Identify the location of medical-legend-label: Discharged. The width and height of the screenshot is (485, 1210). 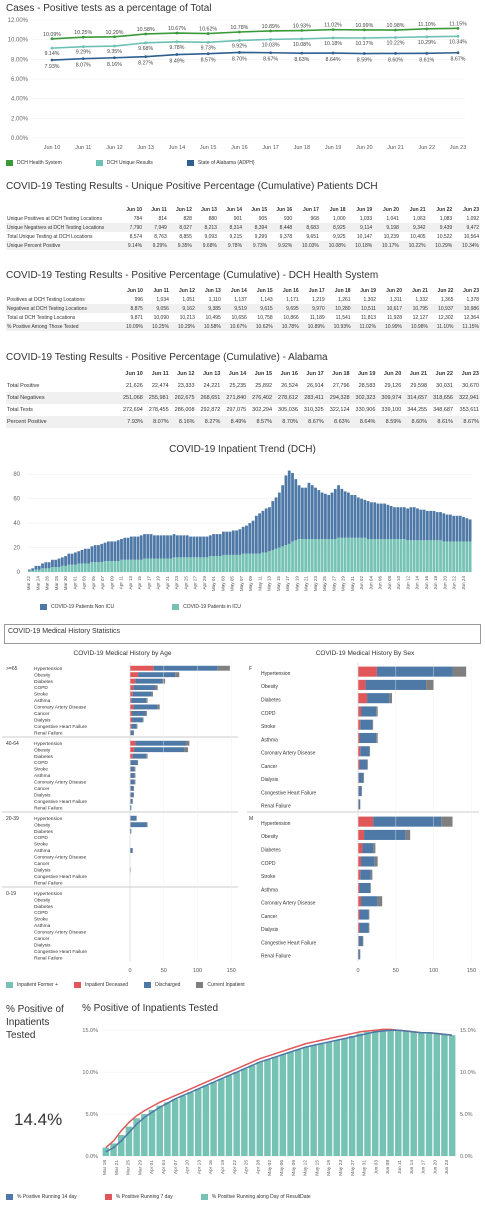
(168, 985).